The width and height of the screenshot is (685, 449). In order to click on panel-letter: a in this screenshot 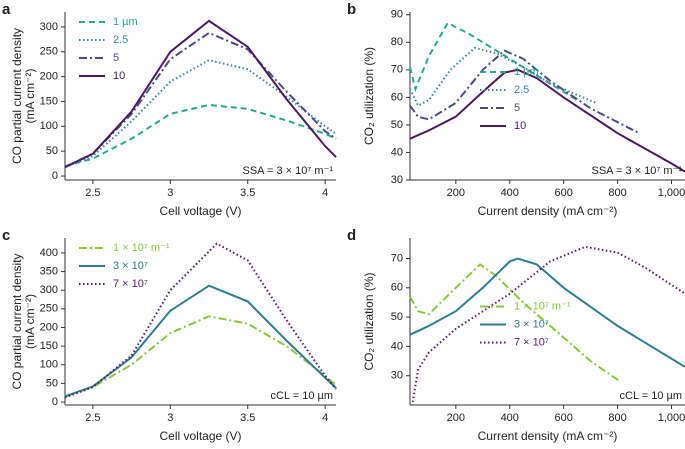, I will do `click(6, 9)`.